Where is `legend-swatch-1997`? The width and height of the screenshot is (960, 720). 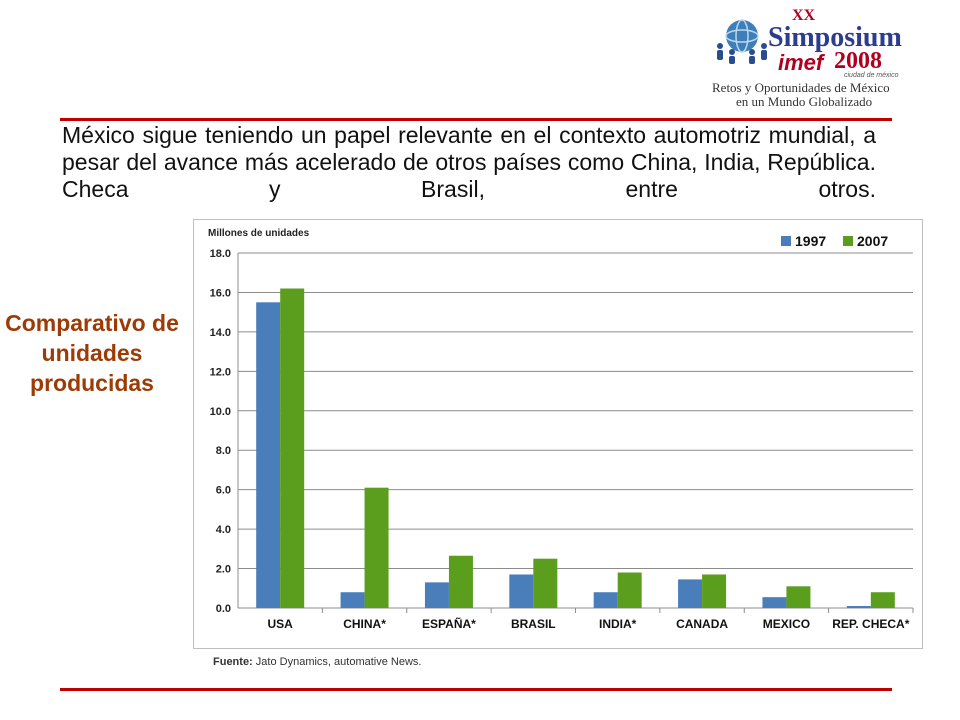 legend-swatch-1997 is located at coordinates (786, 241).